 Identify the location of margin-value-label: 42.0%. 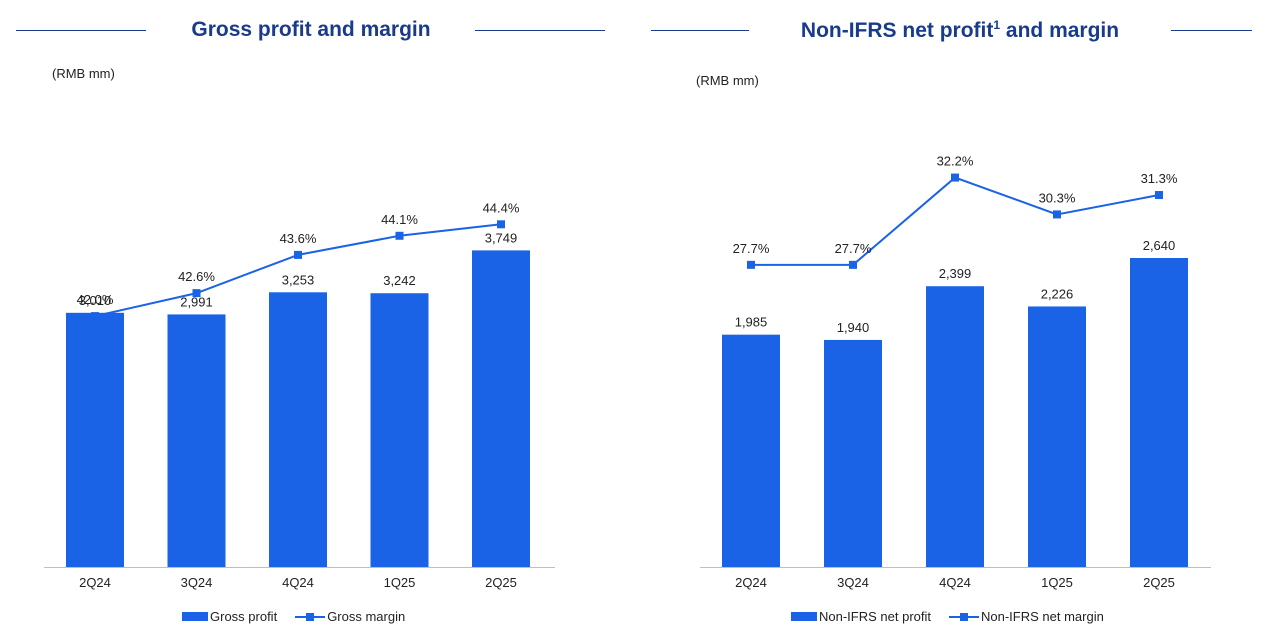
(95, 299).